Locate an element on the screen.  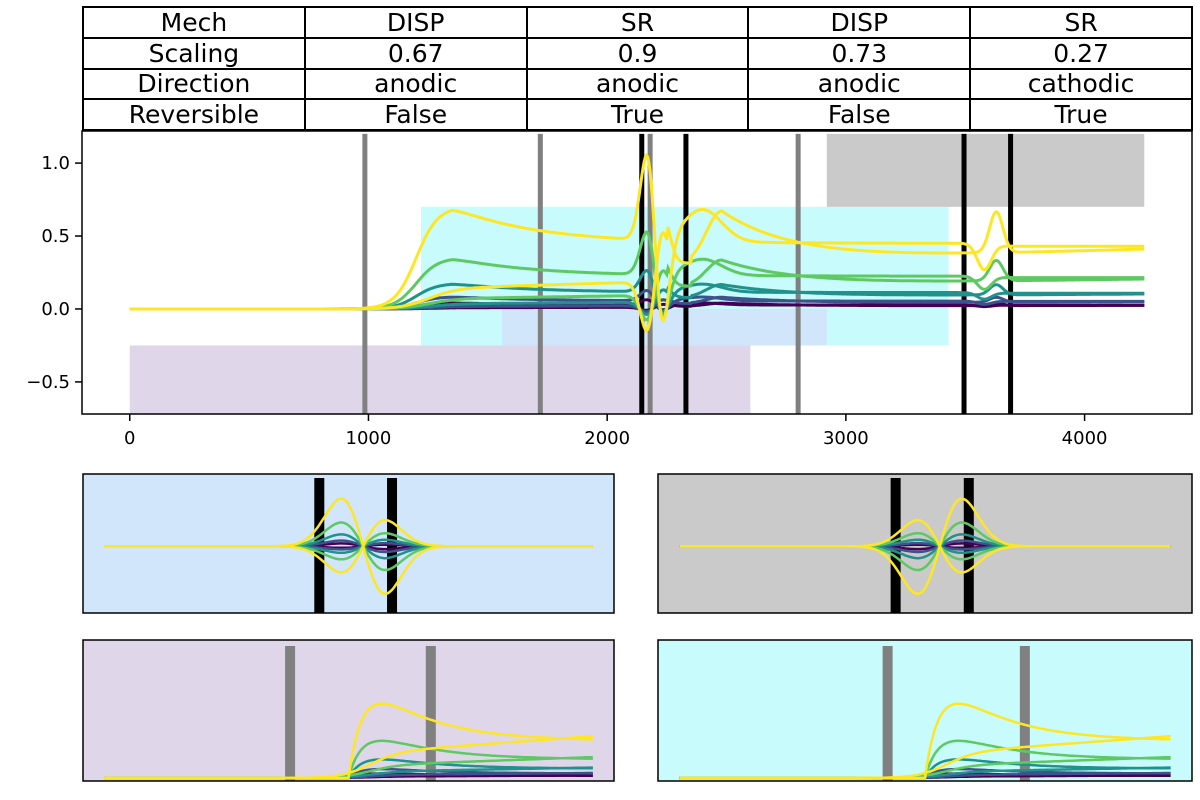
x-tick-label: 2000 is located at coordinates (607, 438).